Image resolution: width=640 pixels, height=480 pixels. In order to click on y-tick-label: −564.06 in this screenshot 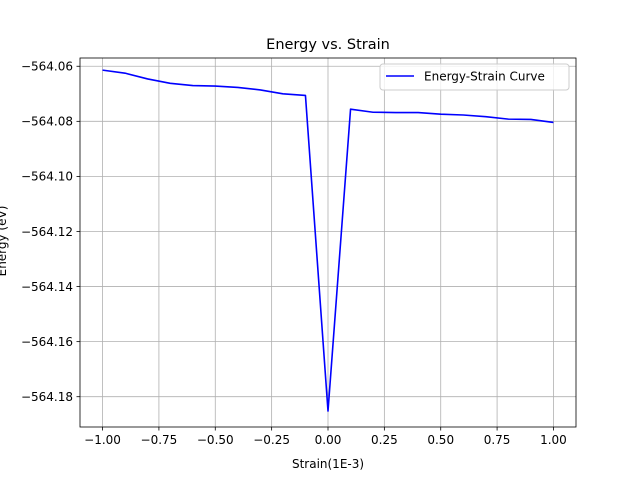, I will do `click(47, 67)`.